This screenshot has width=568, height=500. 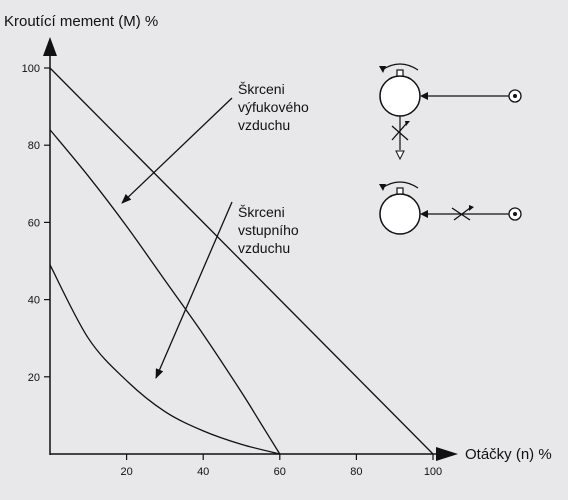 What do you see at coordinates (447, 454) in the screenshot?
I see `x-axis-arrow-icon` at bounding box center [447, 454].